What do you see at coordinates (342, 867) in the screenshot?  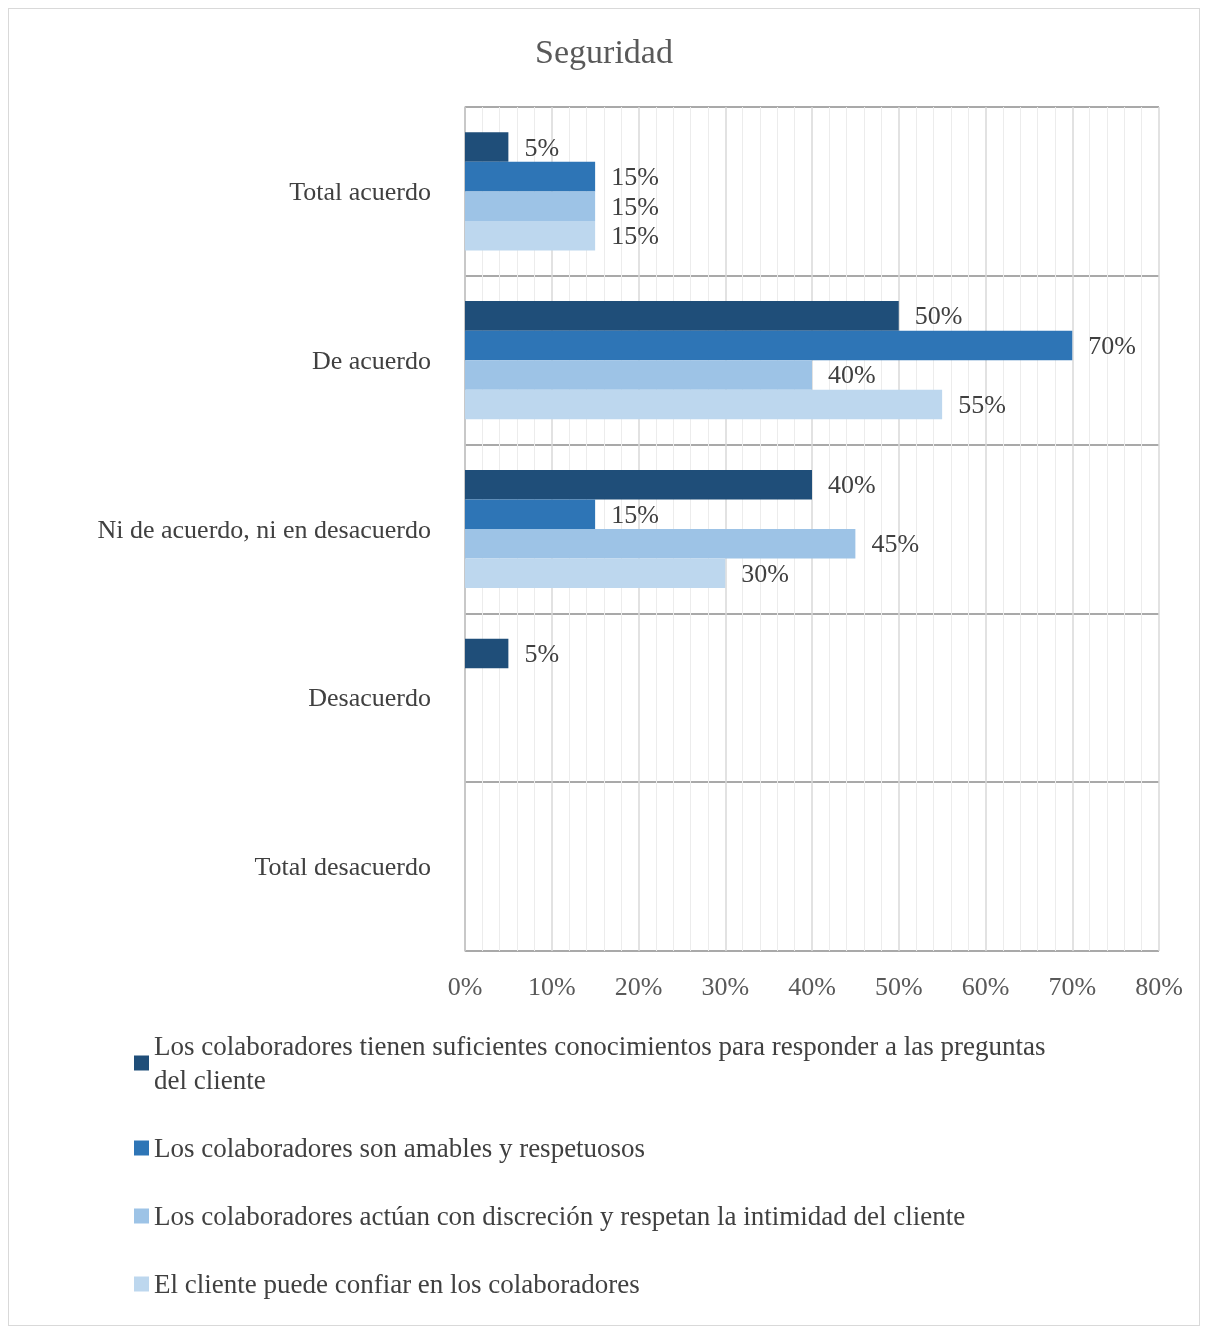 I see `y-tick-label: Total desacuerdo` at bounding box center [342, 867].